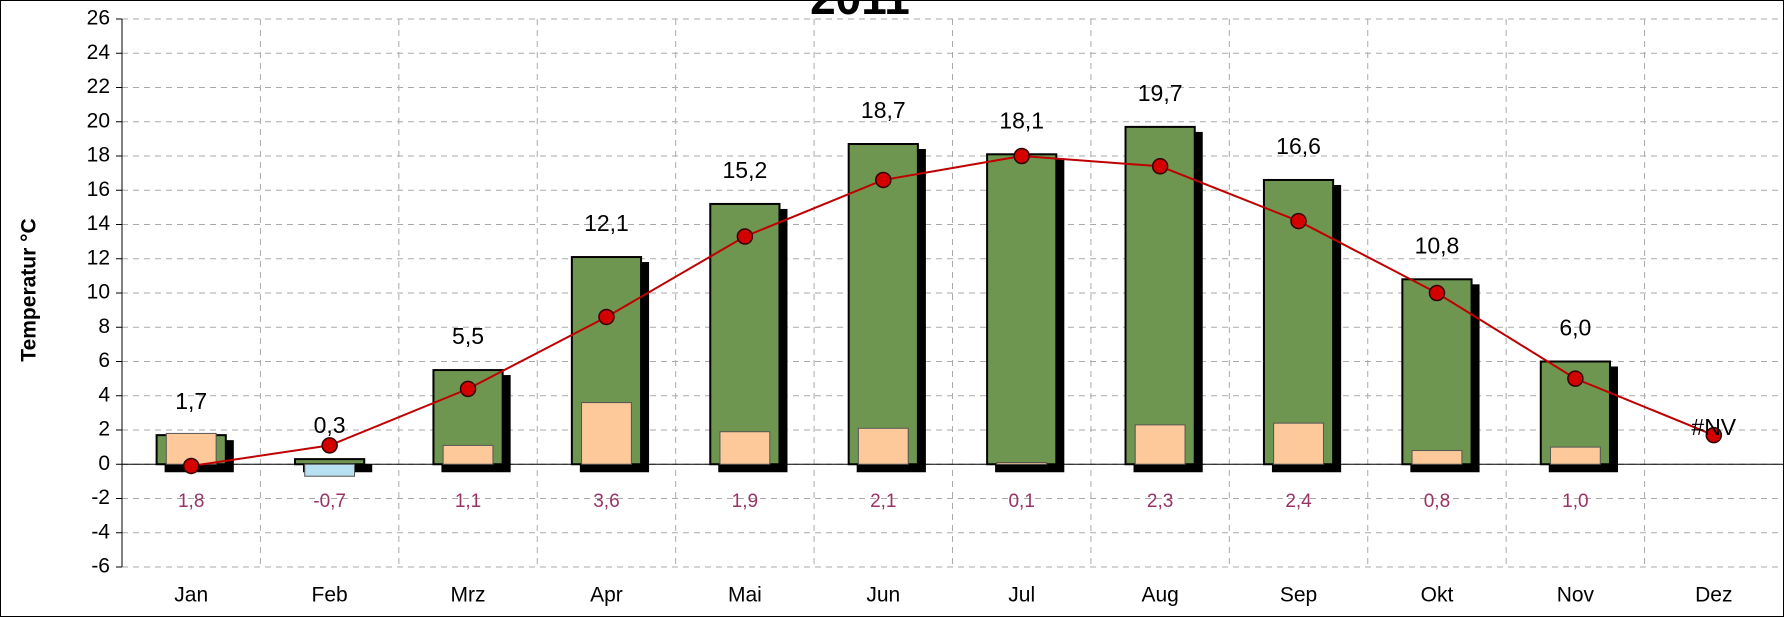  I want to click on y-tick-label: -4, so click(100, 531).